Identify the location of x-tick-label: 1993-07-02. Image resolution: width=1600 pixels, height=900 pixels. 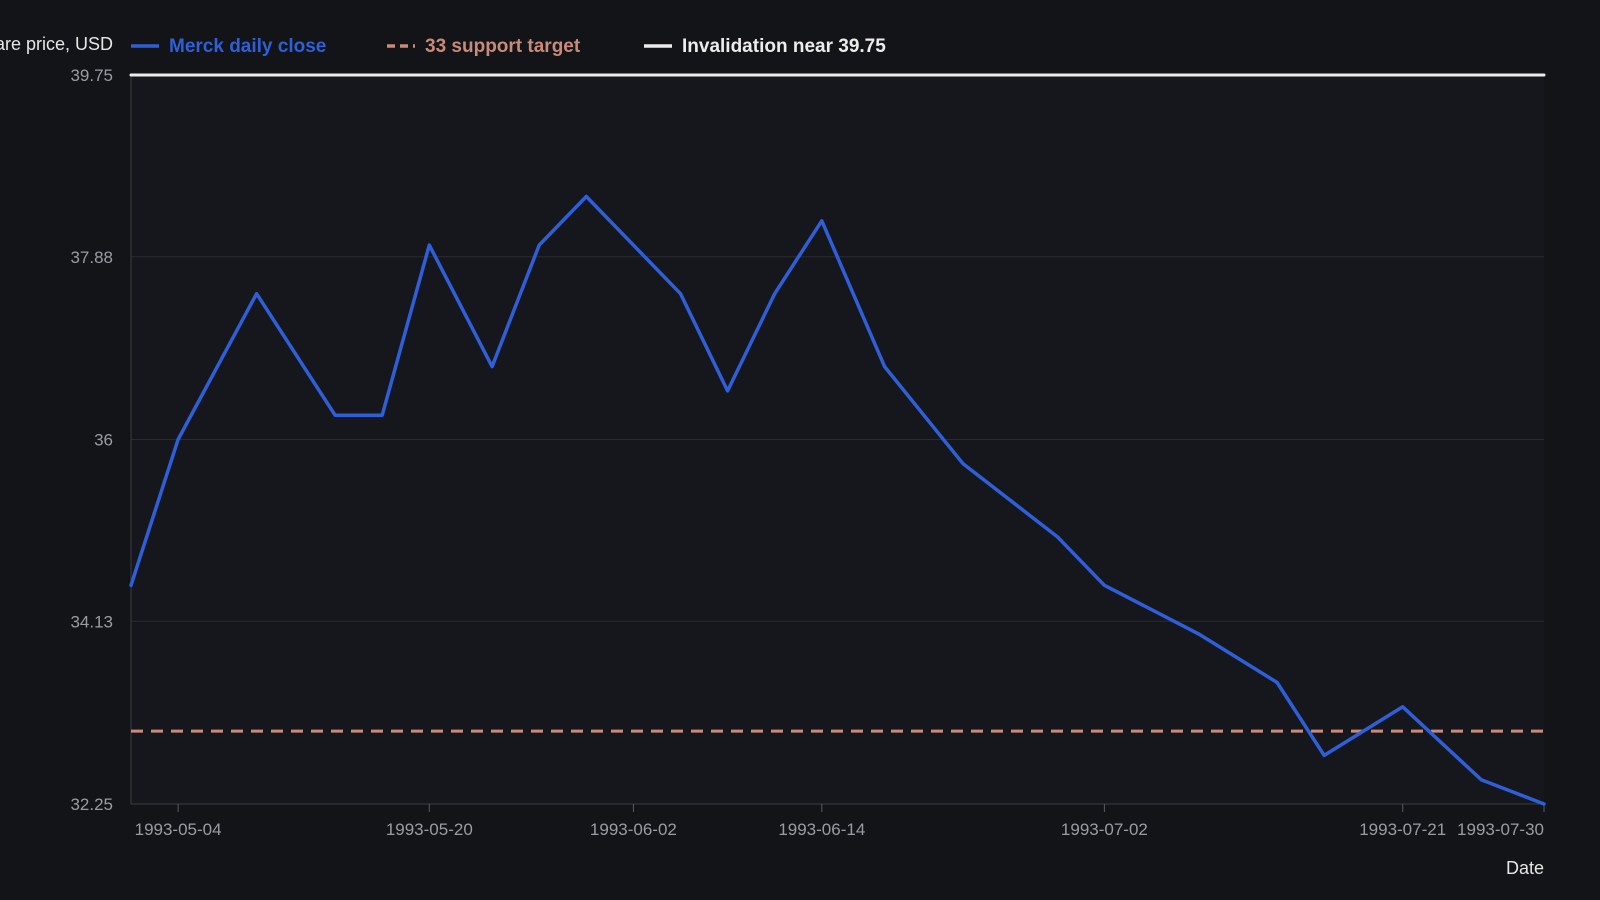
(1104, 829).